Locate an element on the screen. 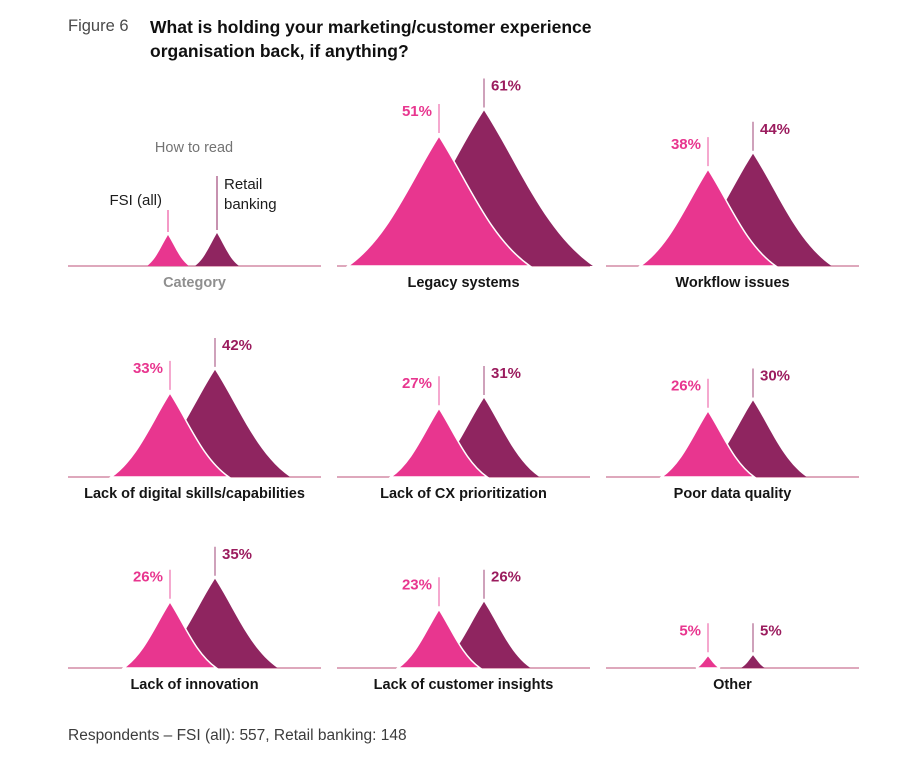 Image resolution: width=900 pixels, height=761 pixels. fsi-value-label: 27% is located at coordinates (417, 383).